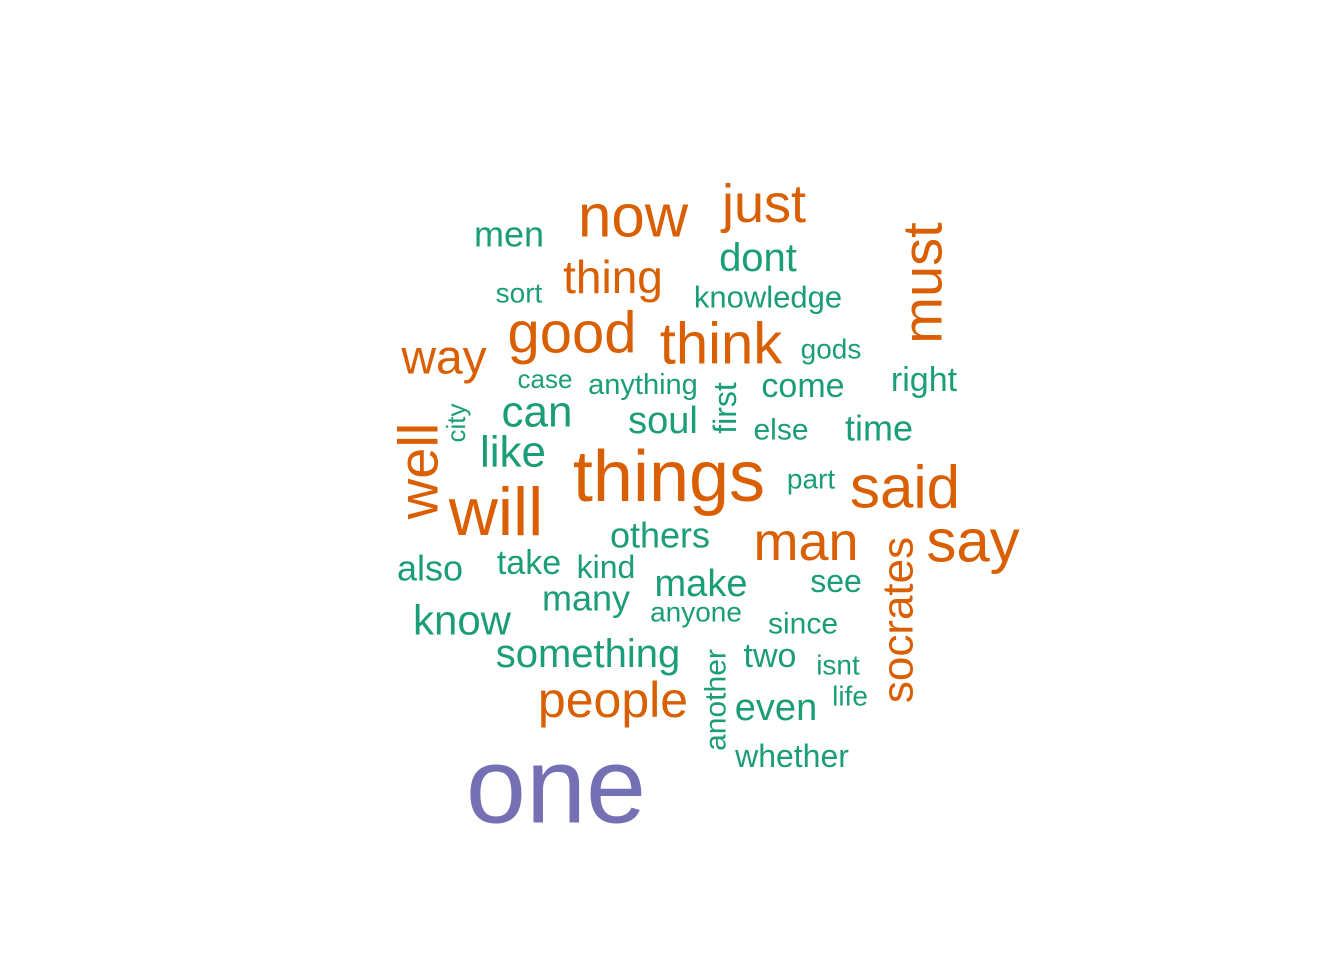 Image resolution: width=1344 pixels, height=960 pixels. What do you see at coordinates (456, 423) in the screenshot?
I see `word-city: city` at bounding box center [456, 423].